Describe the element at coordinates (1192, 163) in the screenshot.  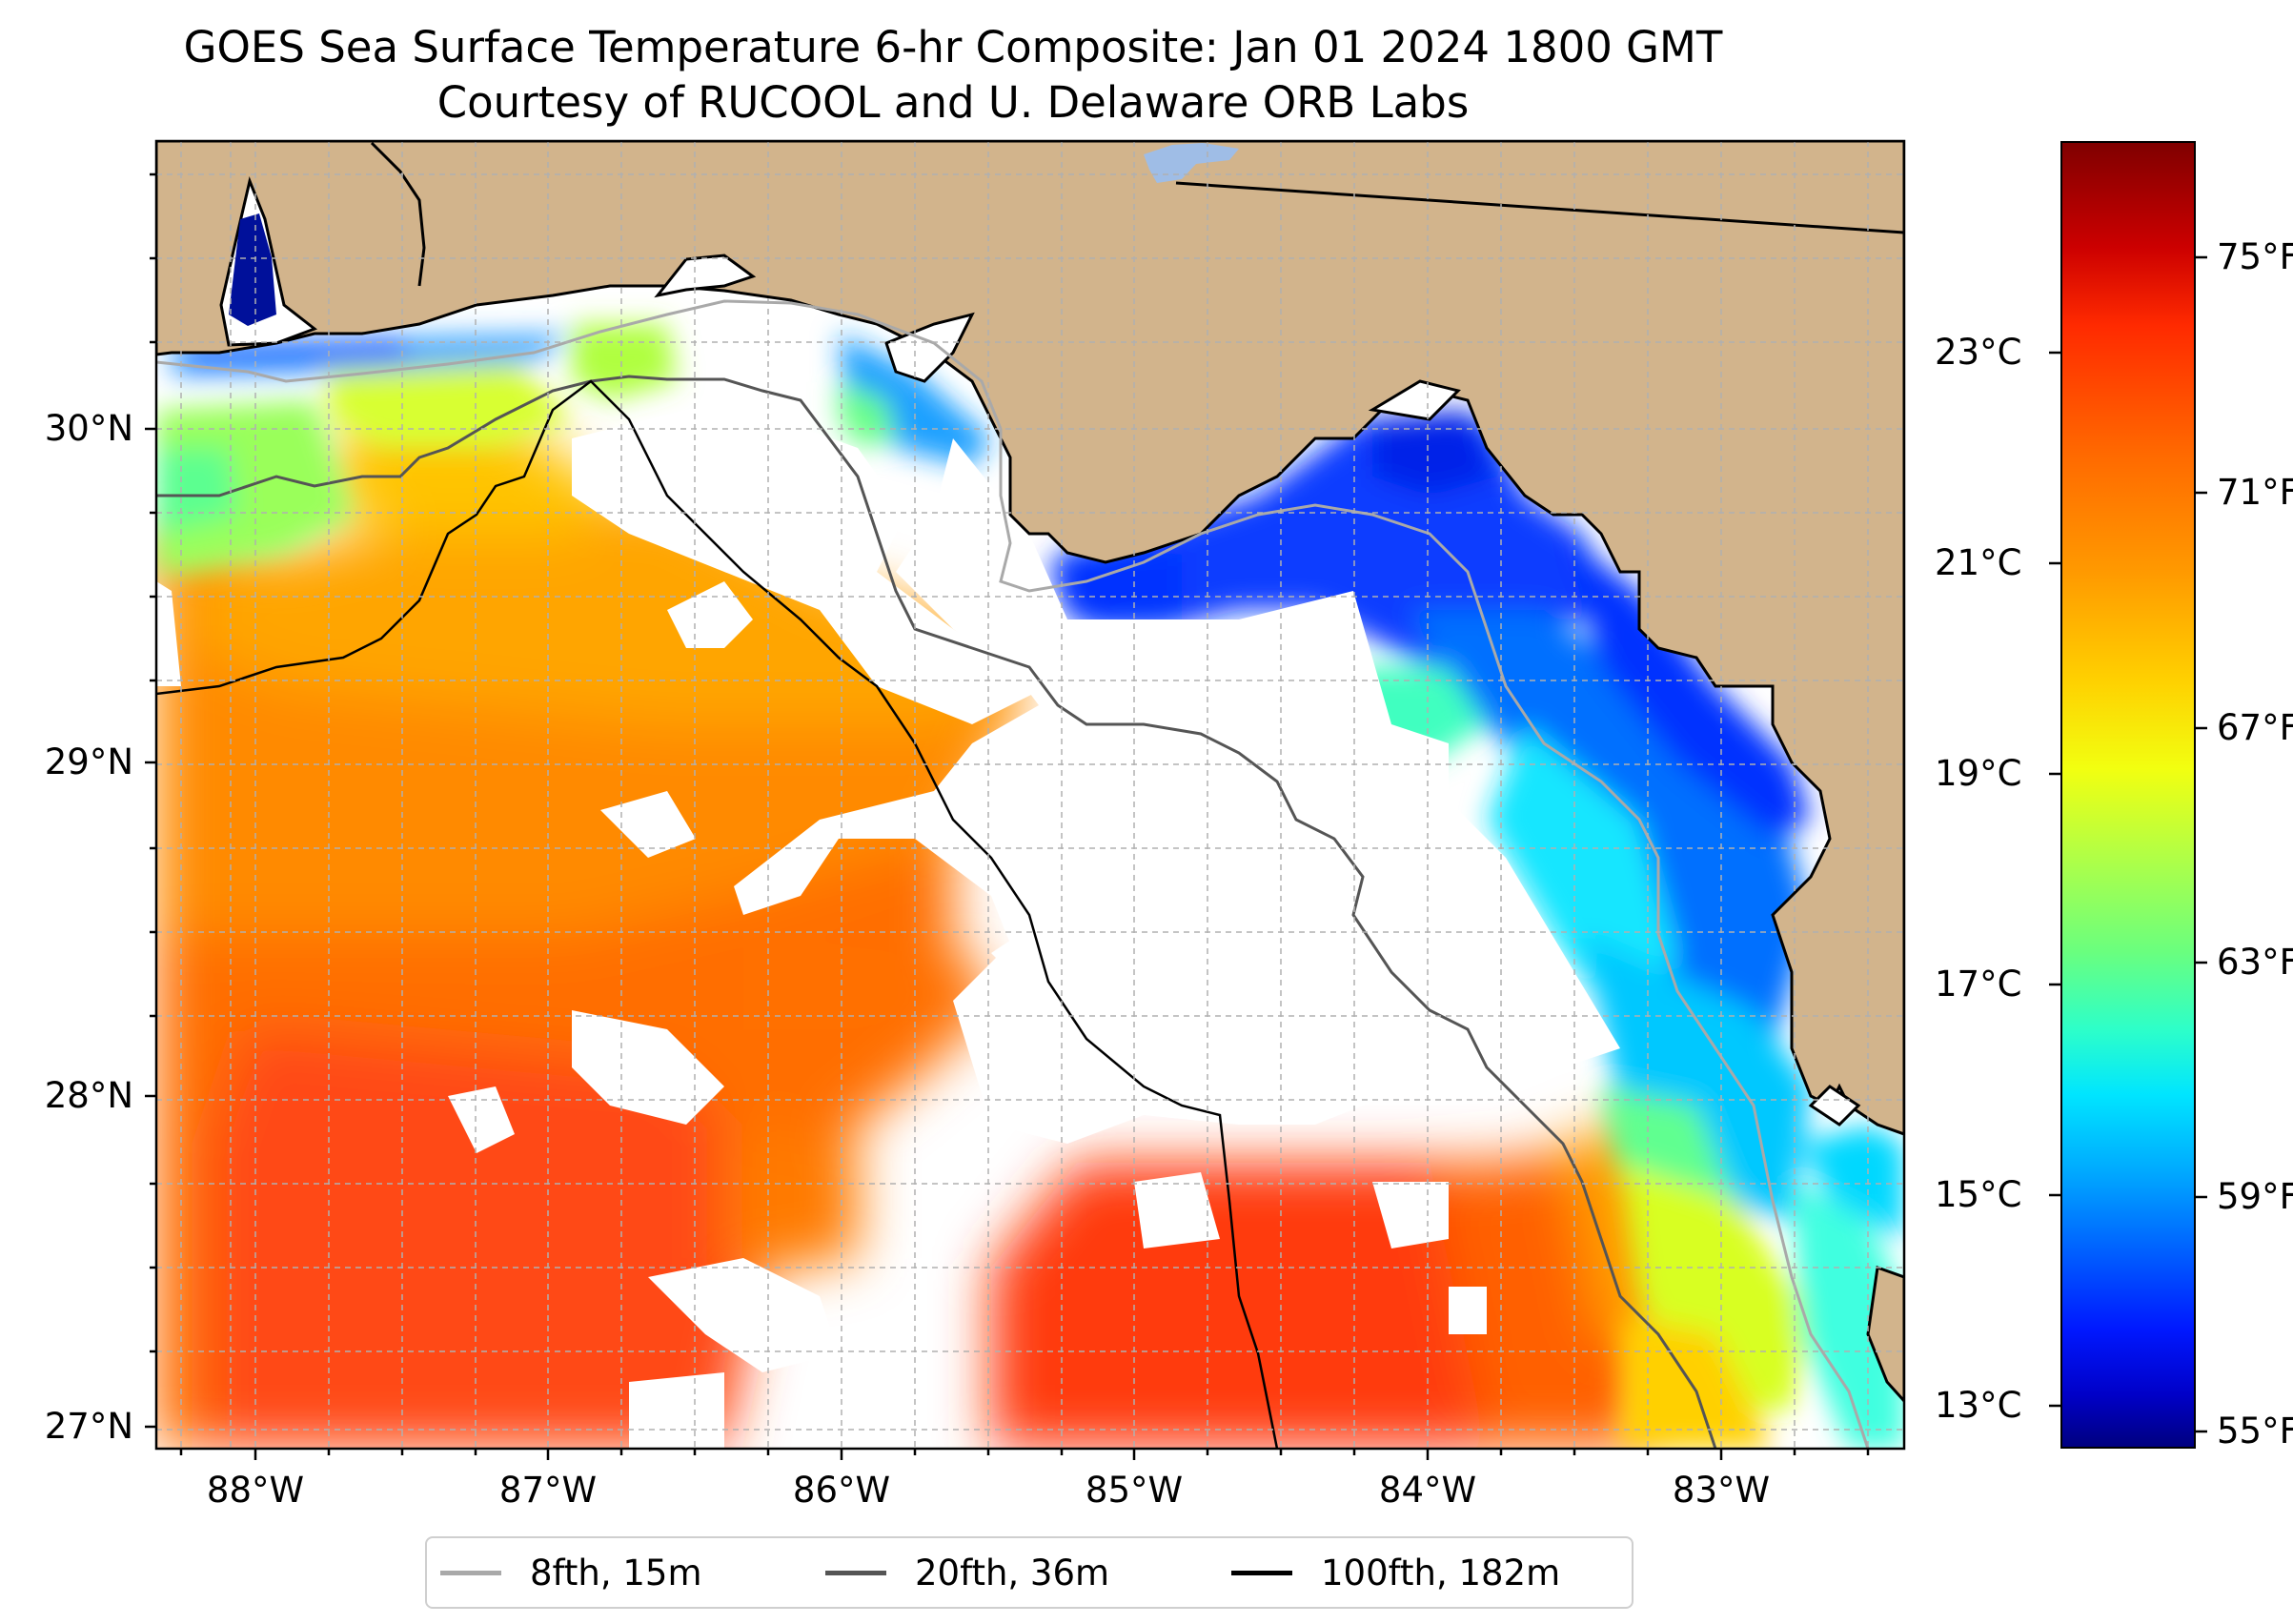
I see `lake` at that location.